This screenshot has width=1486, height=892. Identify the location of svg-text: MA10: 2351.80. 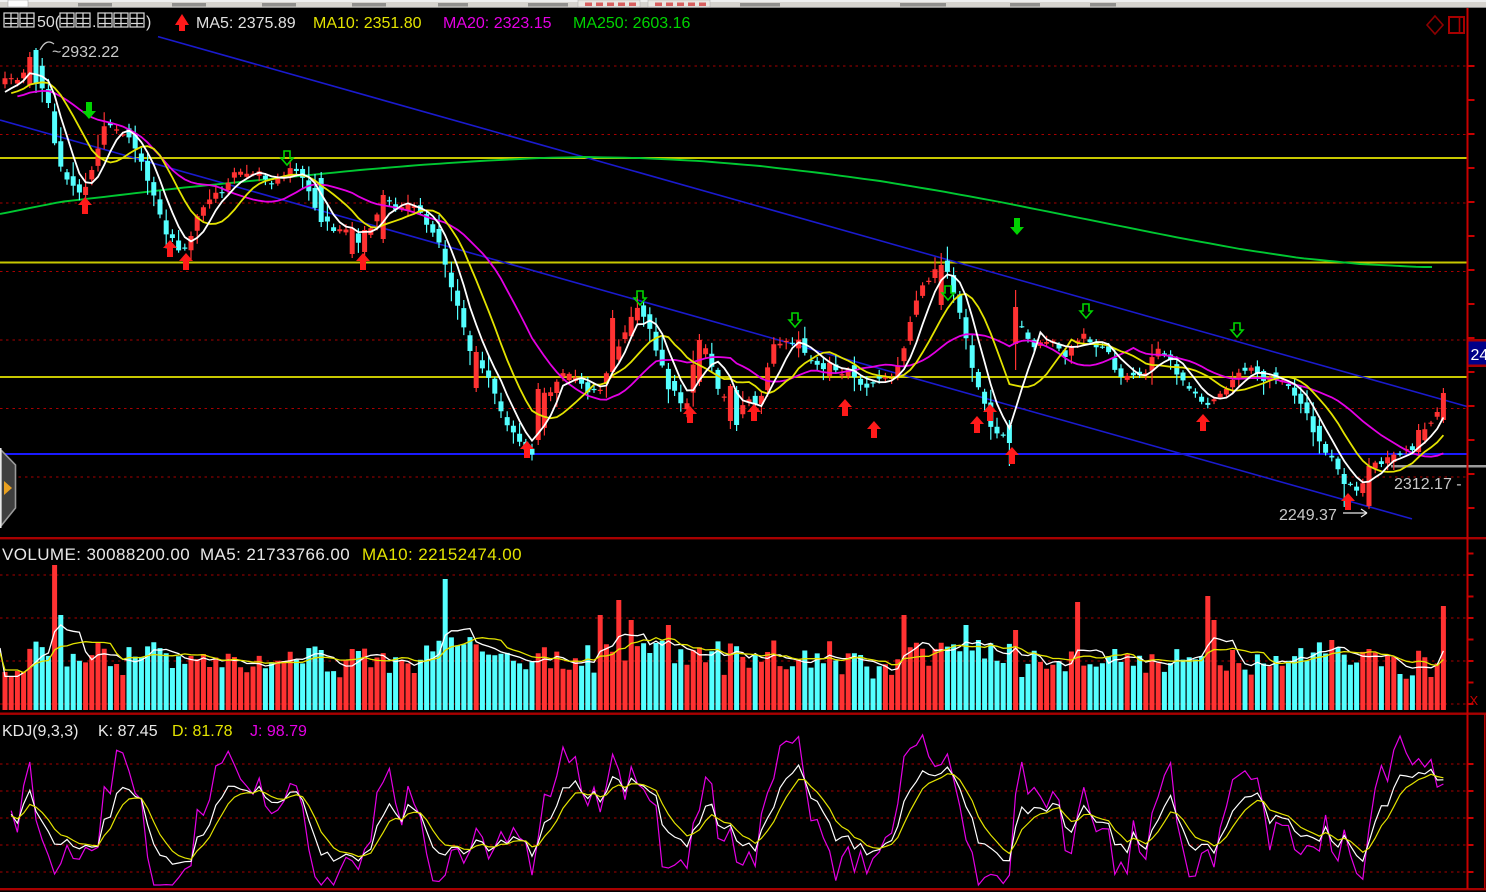
(367, 23).